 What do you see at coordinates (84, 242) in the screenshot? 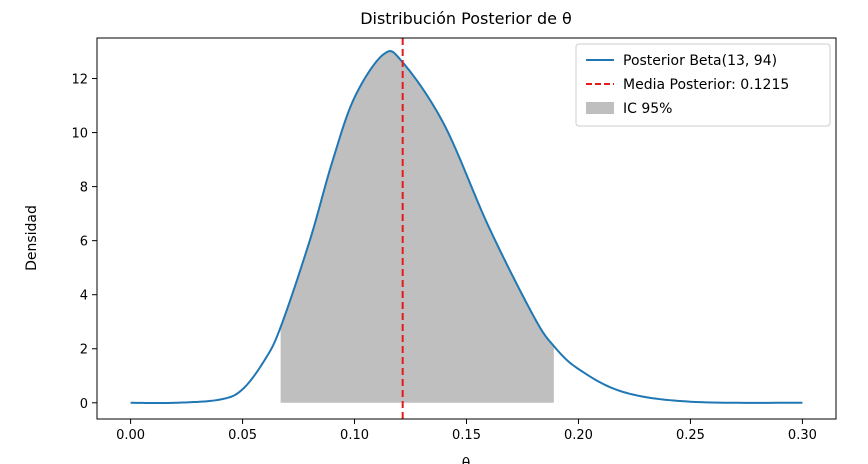
I see `y-tick-label: 6` at bounding box center [84, 242].